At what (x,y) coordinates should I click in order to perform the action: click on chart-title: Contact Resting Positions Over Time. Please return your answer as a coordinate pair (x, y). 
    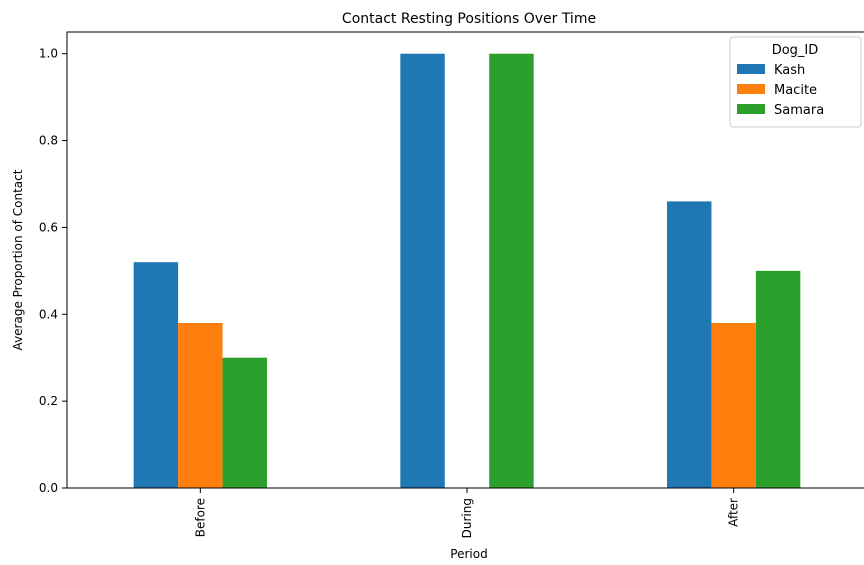
    Looking at the image, I should click on (469, 19).